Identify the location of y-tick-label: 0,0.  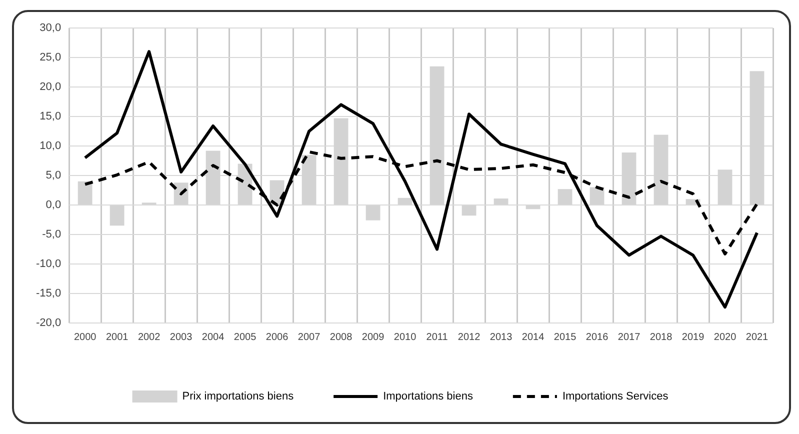
(54, 205).